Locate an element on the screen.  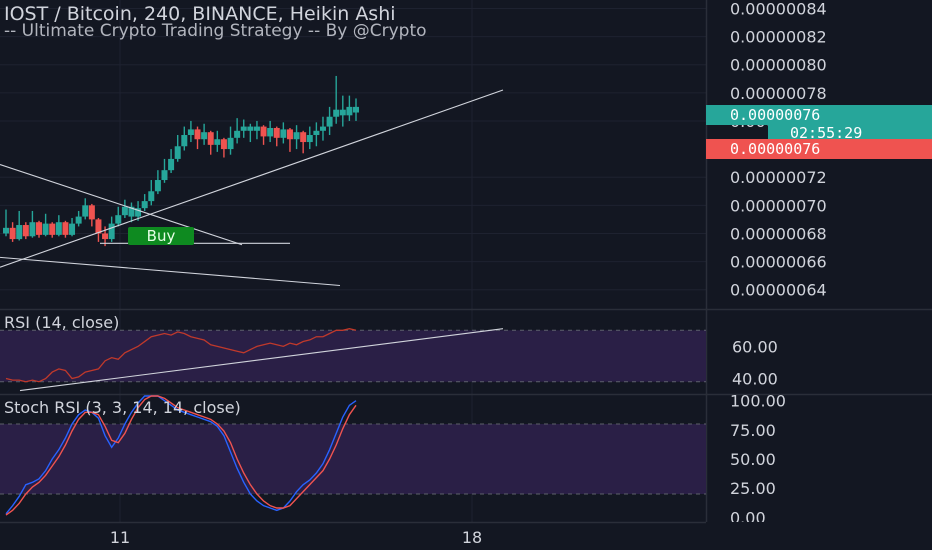
rsi-trendline is located at coordinates (261, 360).